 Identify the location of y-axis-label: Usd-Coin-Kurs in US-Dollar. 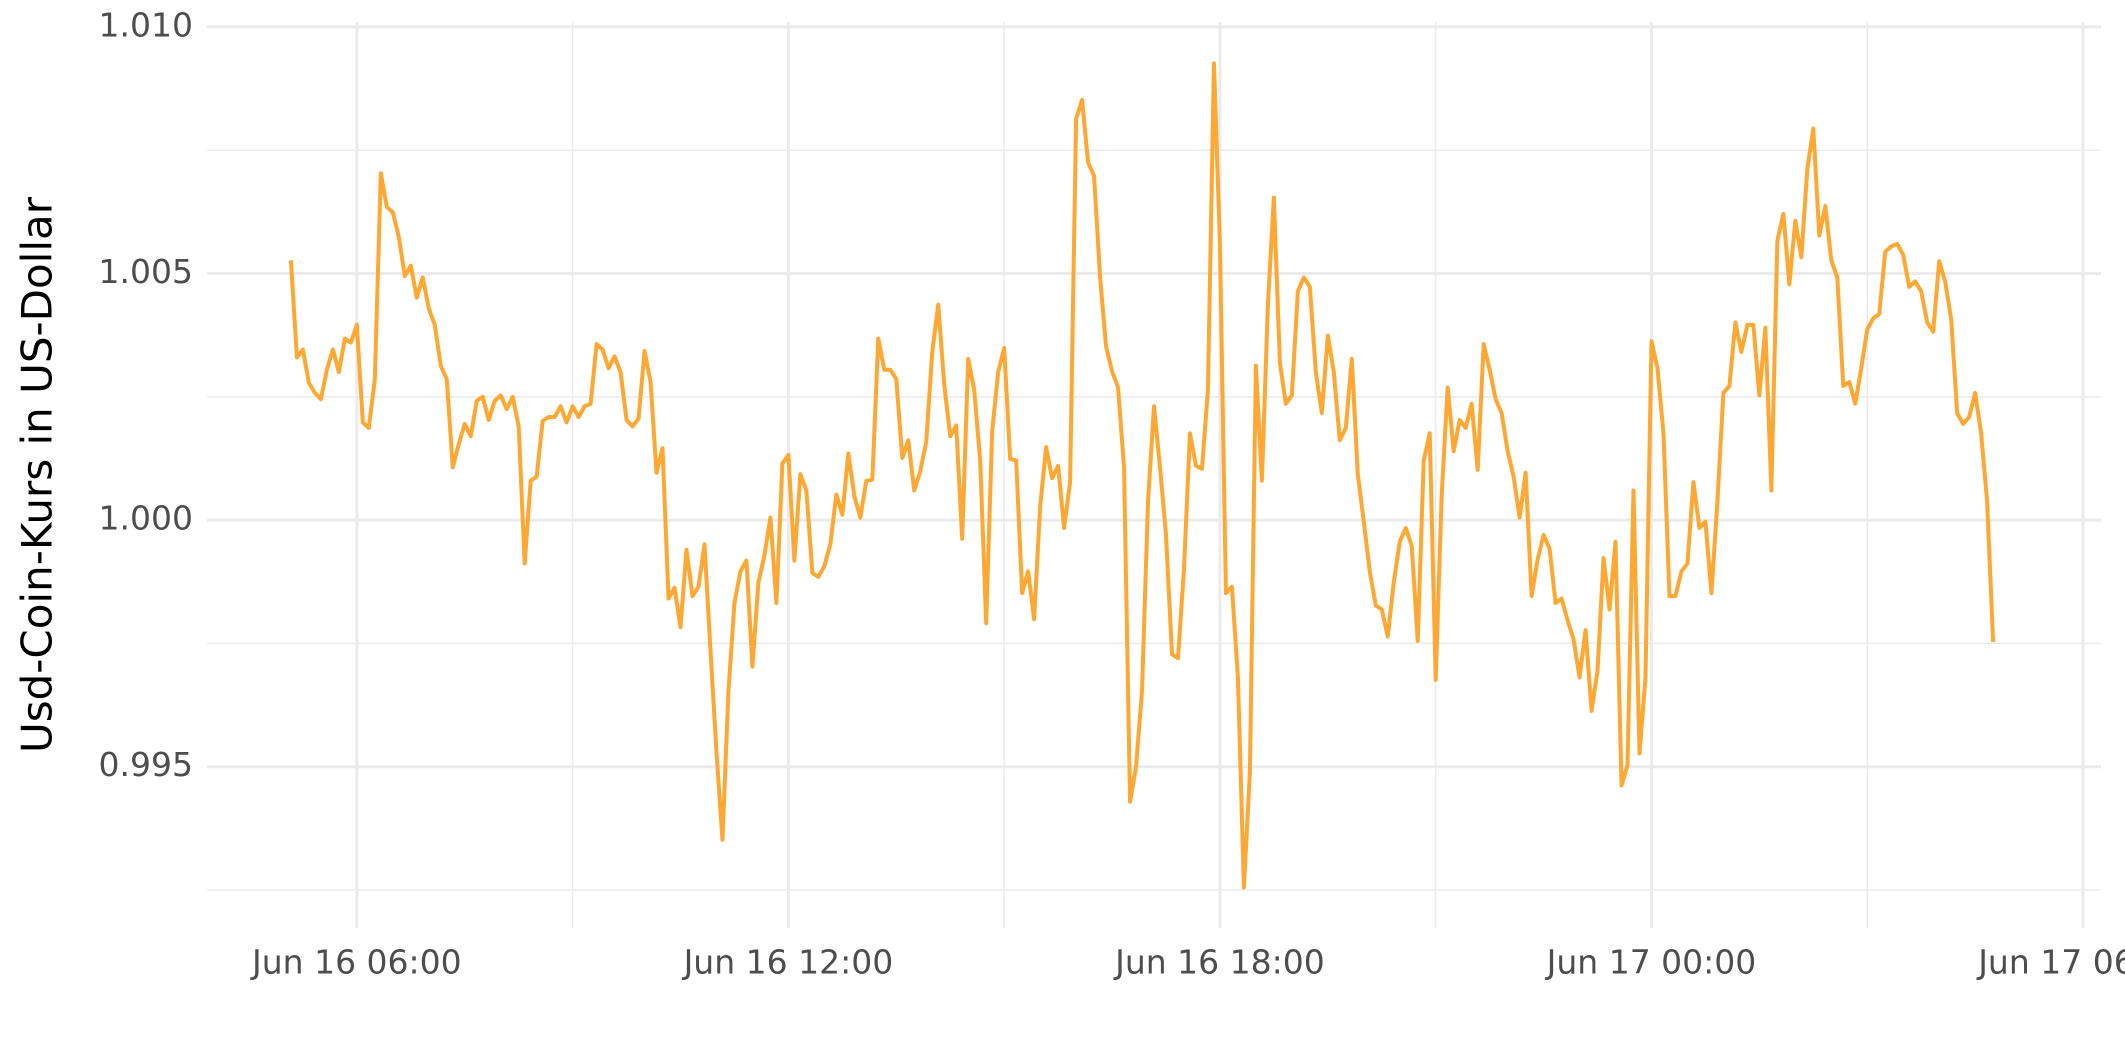
(37, 474).